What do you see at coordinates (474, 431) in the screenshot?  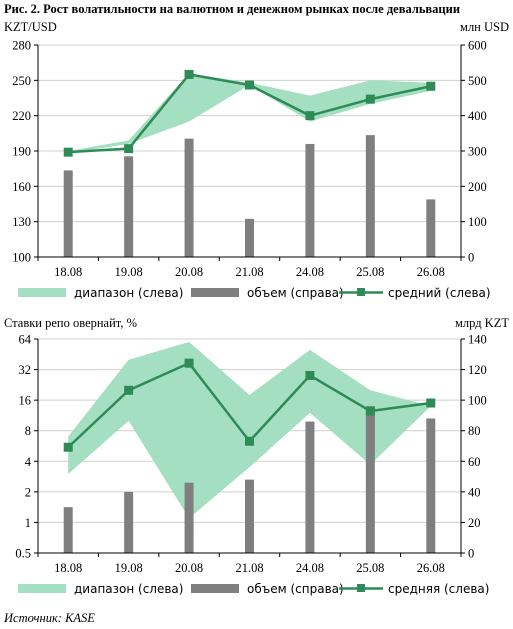 I see `right-tick-label: 80` at bounding box center [474, 431].